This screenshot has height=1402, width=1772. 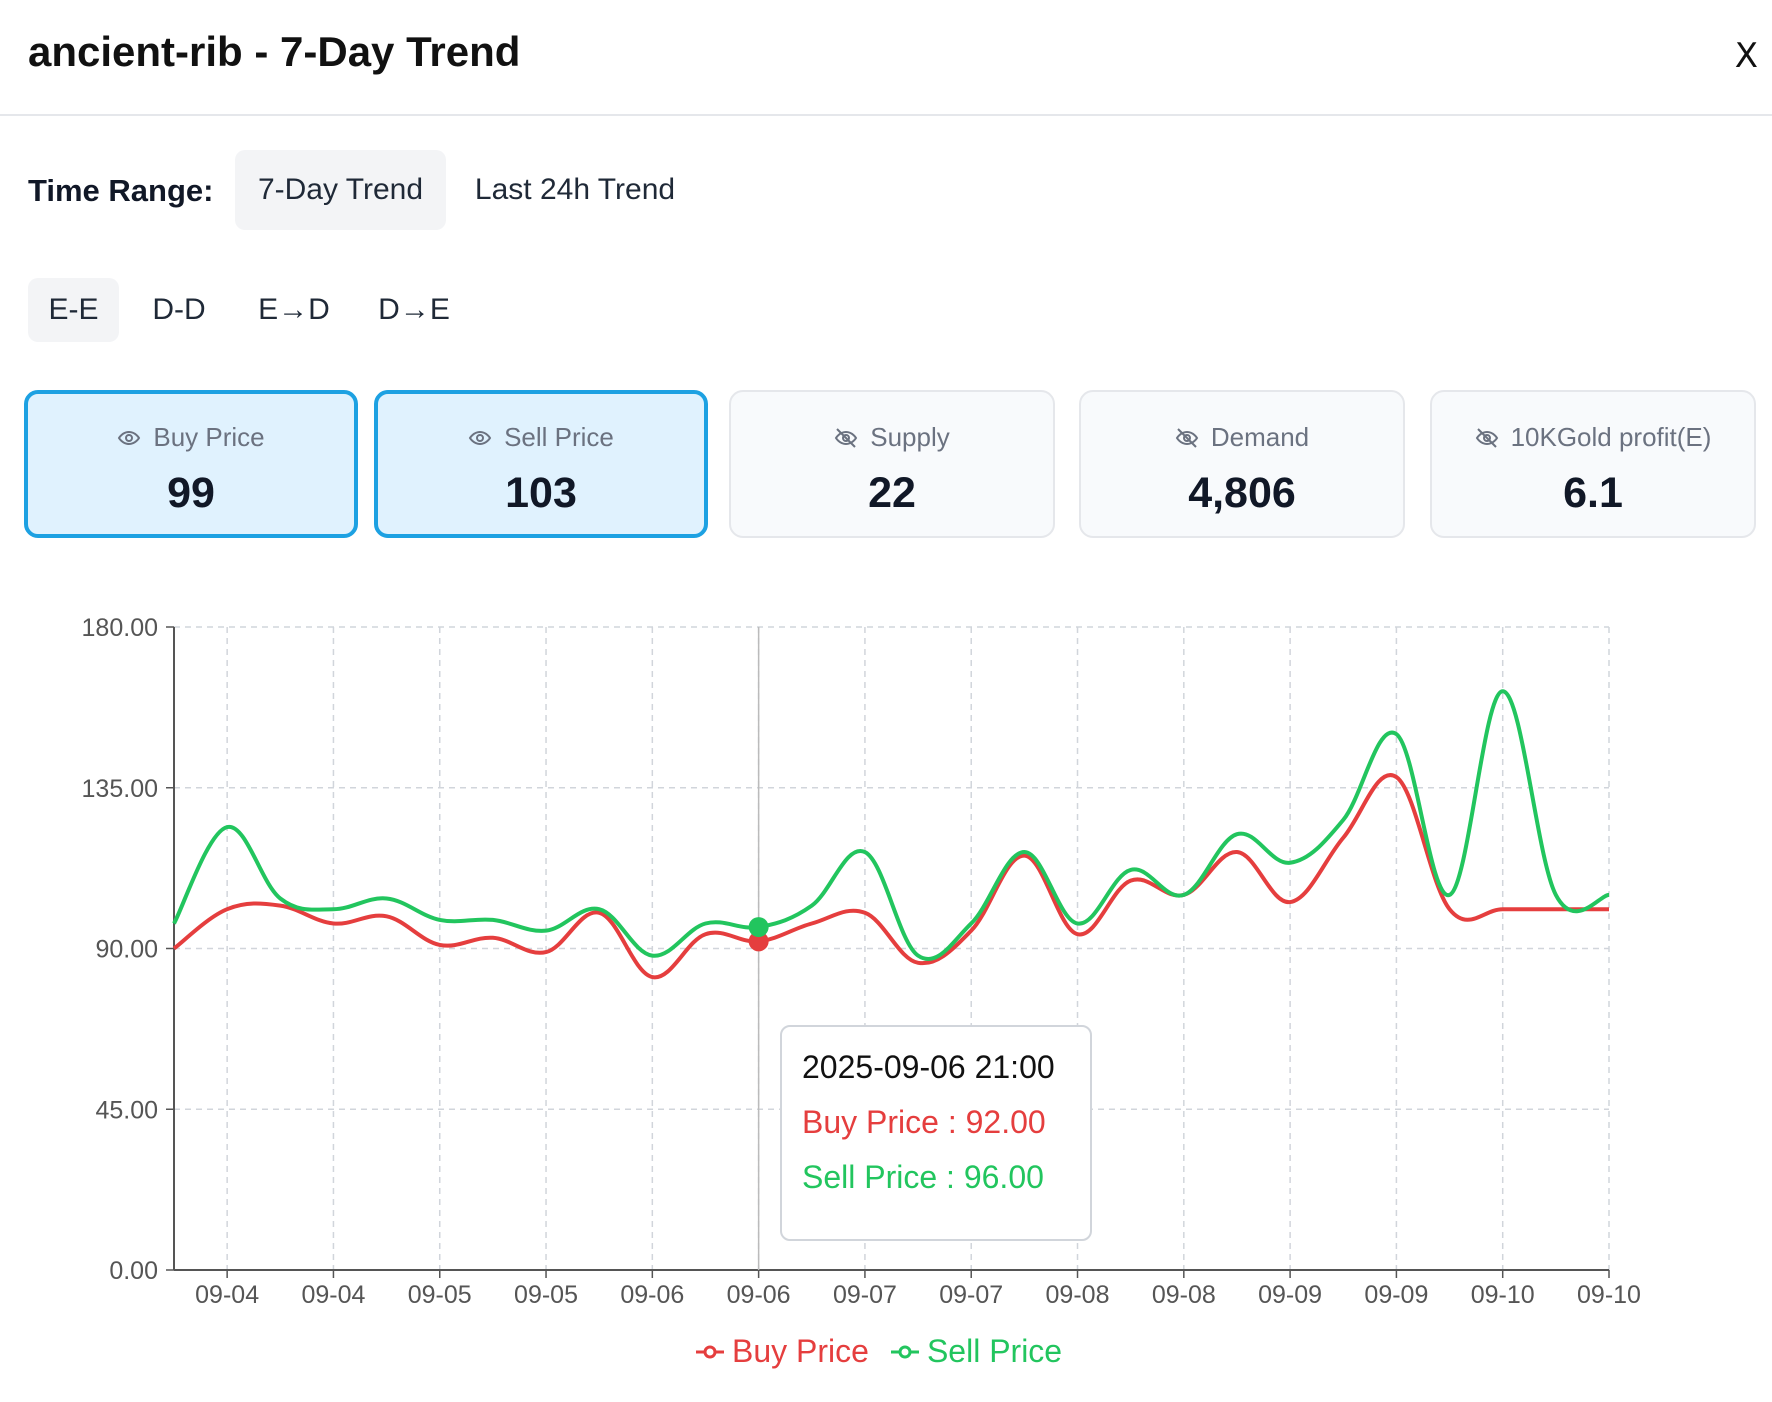 I want to click on mode-d-d: D-D, so click(x=179, y=309).